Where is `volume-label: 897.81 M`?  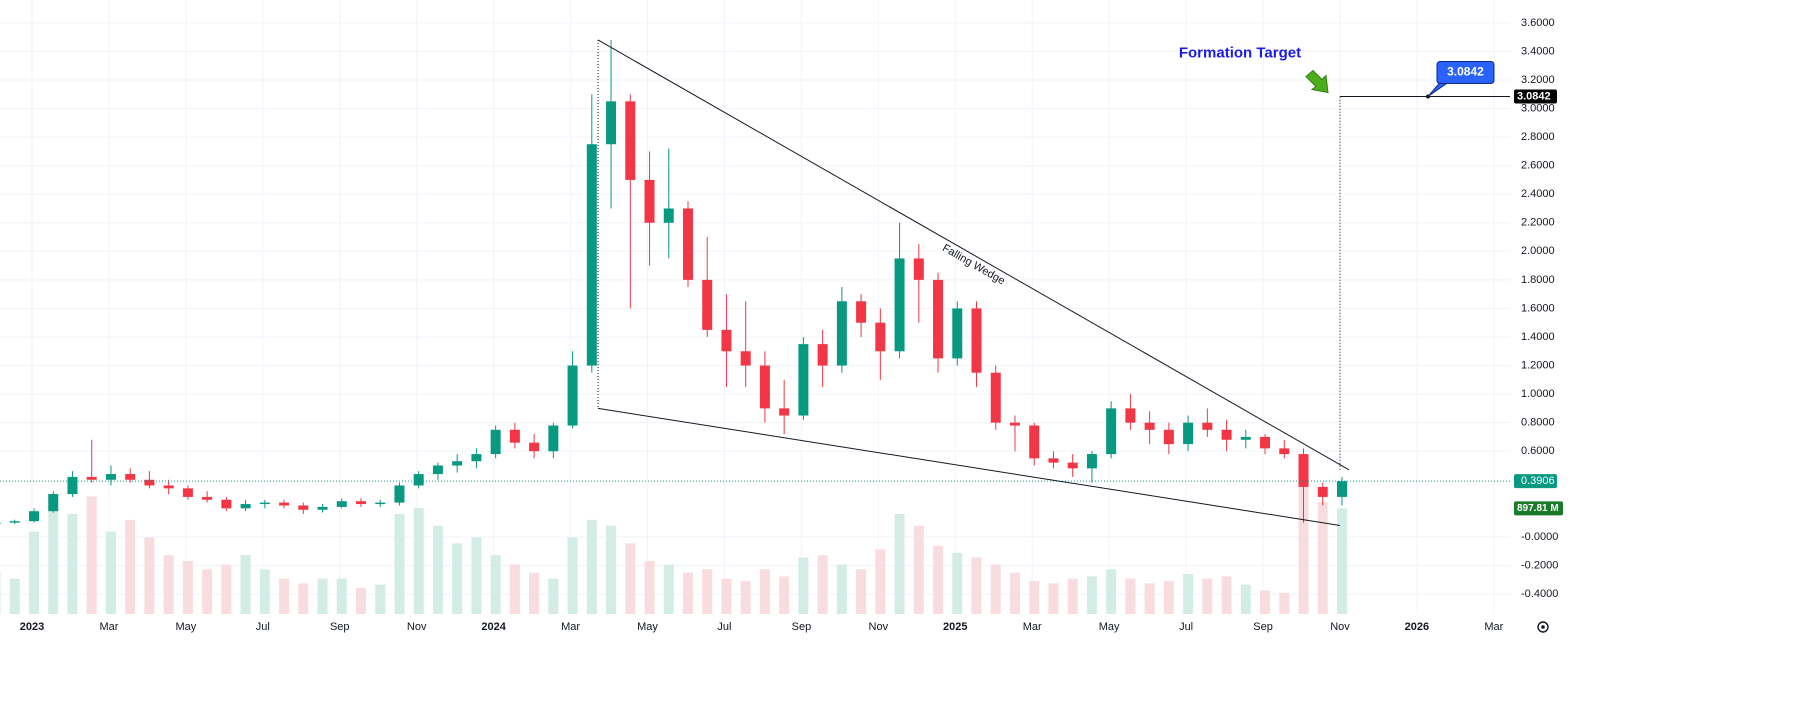
volume-label: 897.81 M is located at coordinates (1538, 508).